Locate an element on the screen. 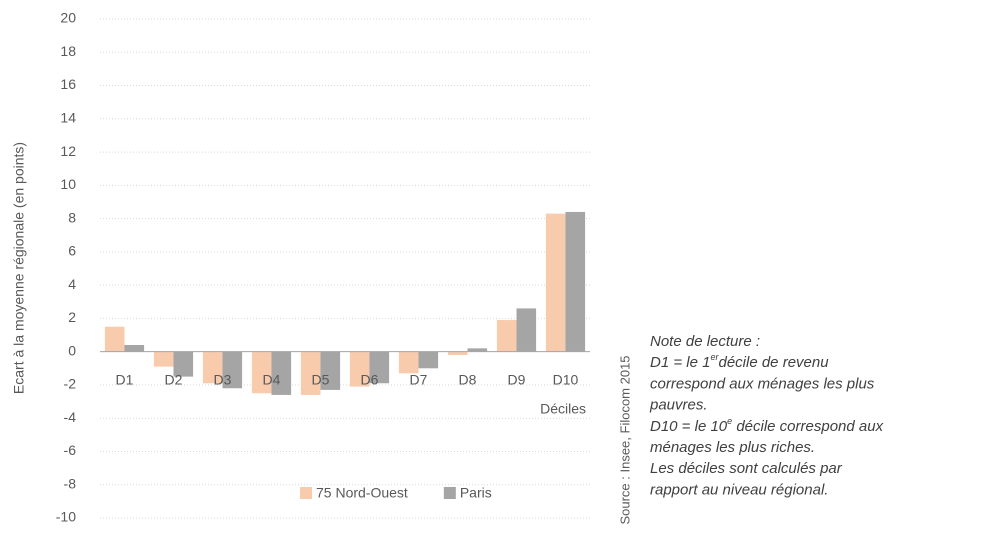  note-text: décile correspond aux is located at coordinates (807, 426).